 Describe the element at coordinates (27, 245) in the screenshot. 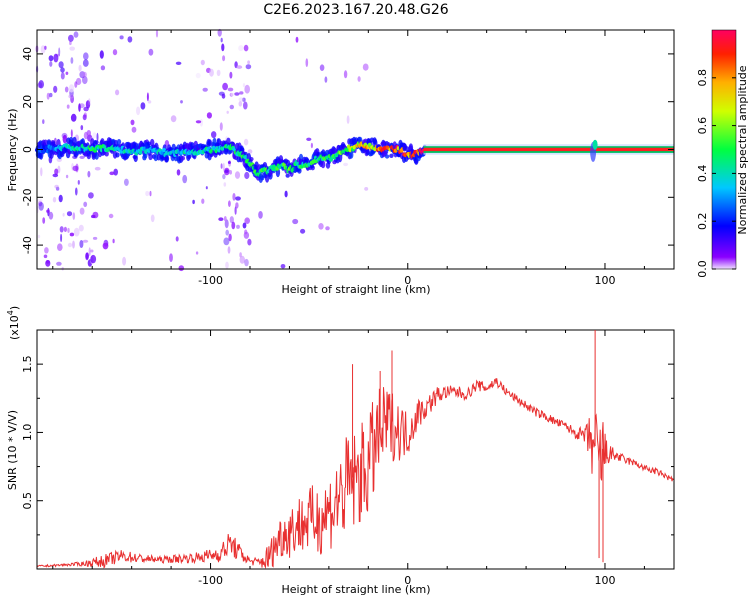

I see `spectrogram-y-tick-label: -40` at that location.